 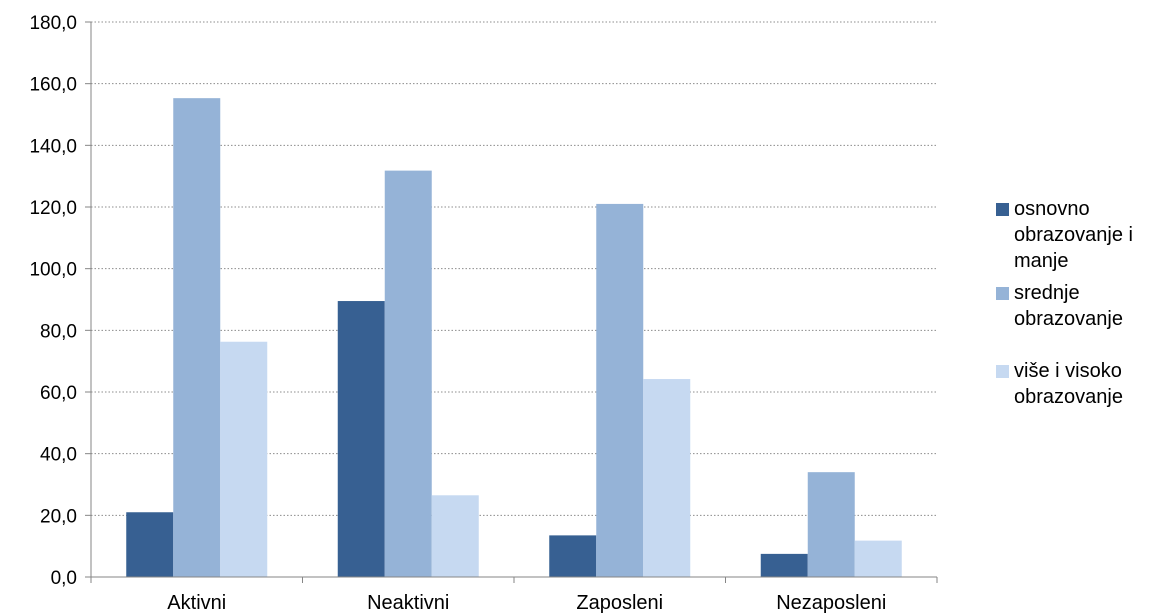 What do you see at coordinates (53, 85) in the screenshot?
I see `y-tick-label: 160,0` at bounding box center [53, 85].